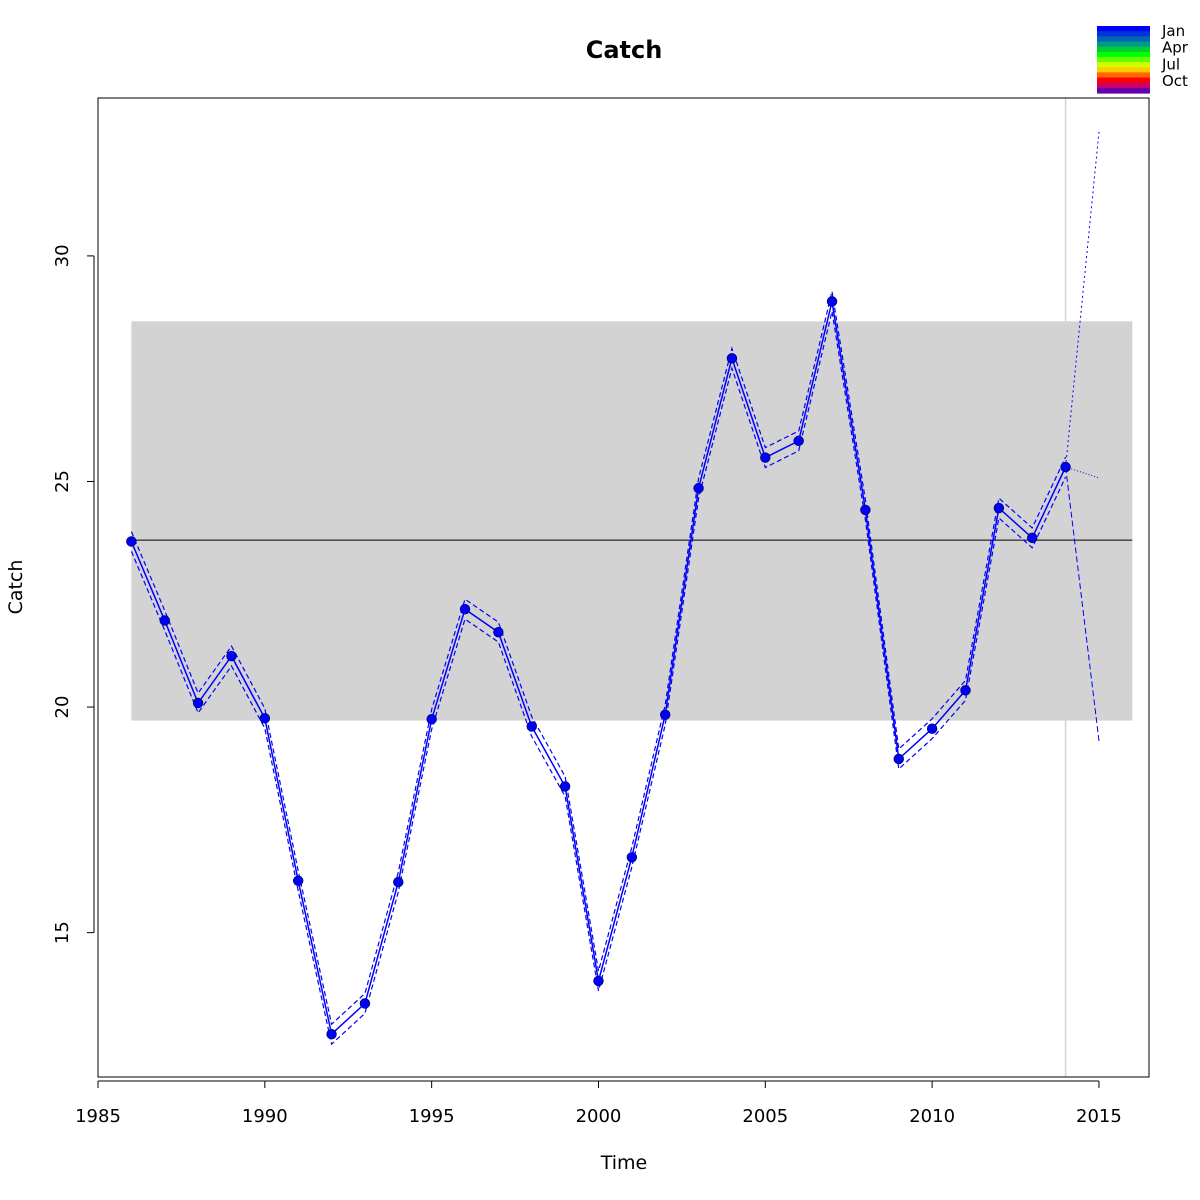 The height and width of the screenshot is (1200, 1200). What do you see at coordinates (624, 50) in the screenshot?
I see `chart-title: Catch` at bounding box center [624, 50].